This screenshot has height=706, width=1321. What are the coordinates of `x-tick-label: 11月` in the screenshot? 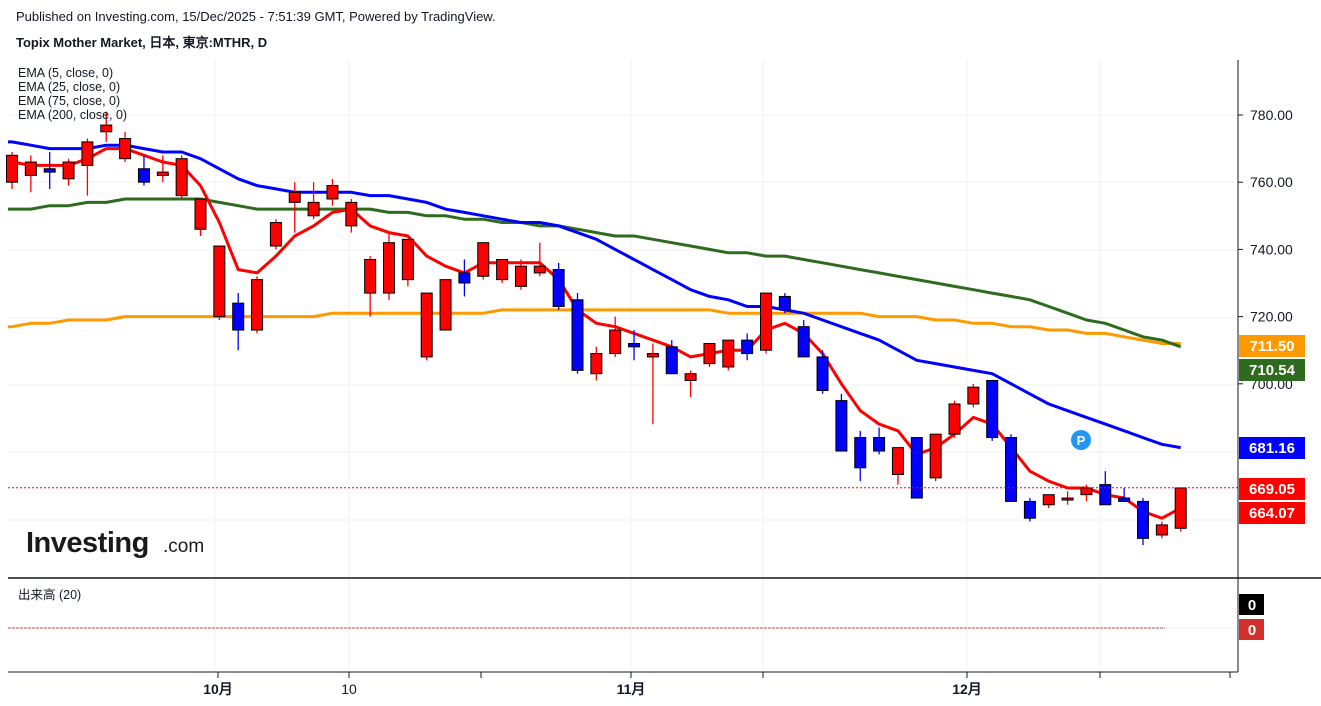 It's located at (631, 689).